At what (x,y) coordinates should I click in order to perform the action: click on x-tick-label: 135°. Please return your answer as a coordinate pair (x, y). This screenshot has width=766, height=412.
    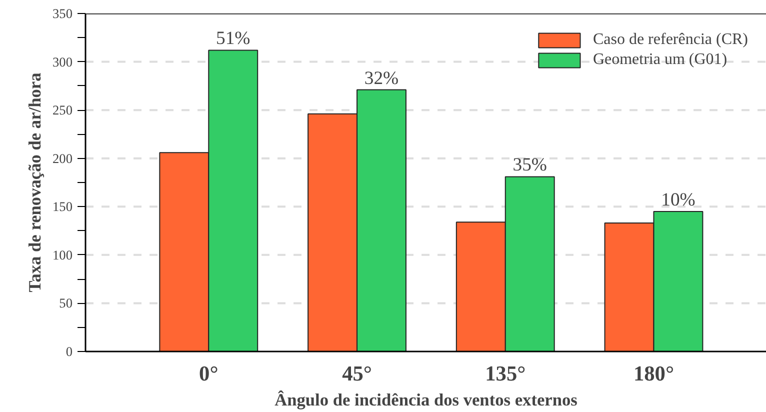
    Looking at the image, I should click on (505, 374).